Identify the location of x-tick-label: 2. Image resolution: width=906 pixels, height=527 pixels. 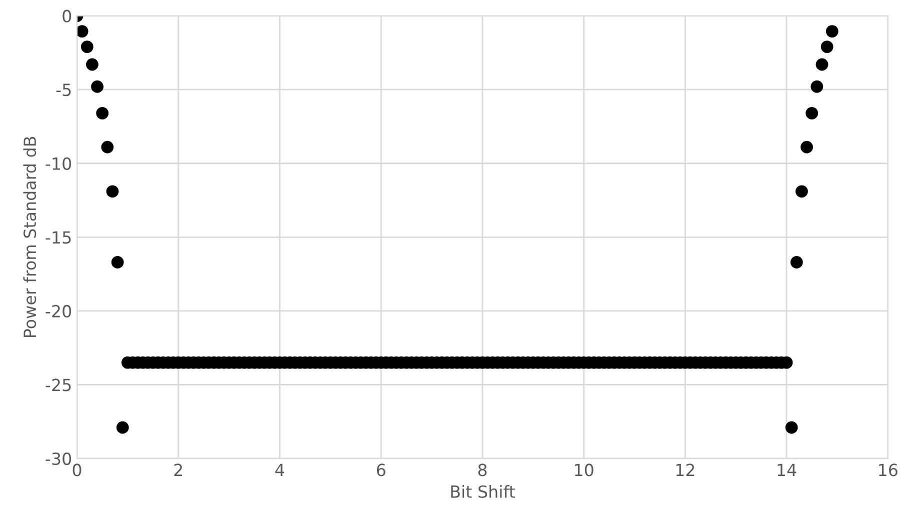
(178, 470).